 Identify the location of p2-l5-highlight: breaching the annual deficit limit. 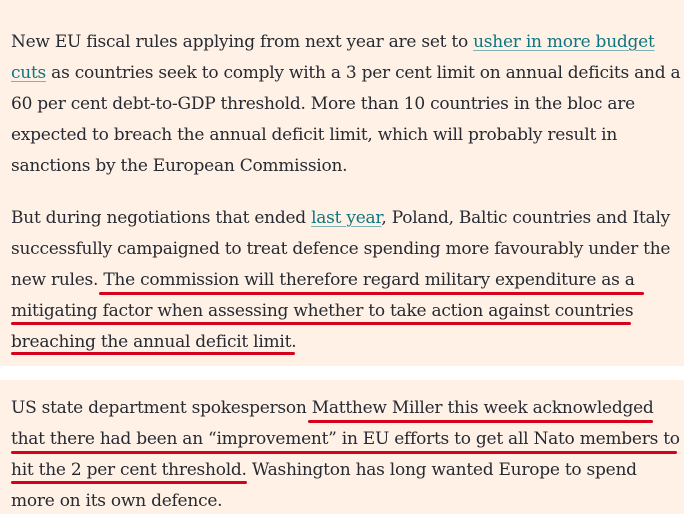
(151, 342).